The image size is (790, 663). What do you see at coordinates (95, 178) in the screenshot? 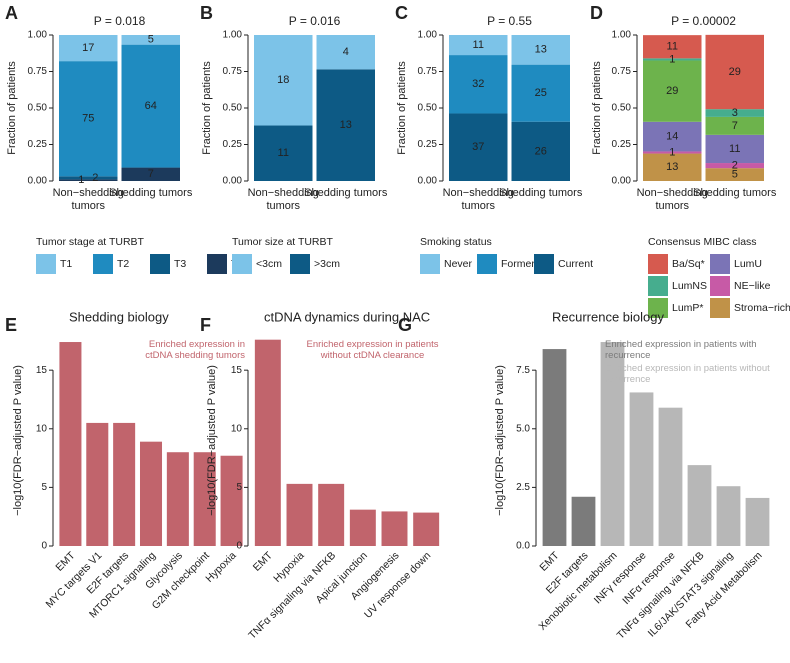
I see `count-label: 2` at bounding box center [95, 178].